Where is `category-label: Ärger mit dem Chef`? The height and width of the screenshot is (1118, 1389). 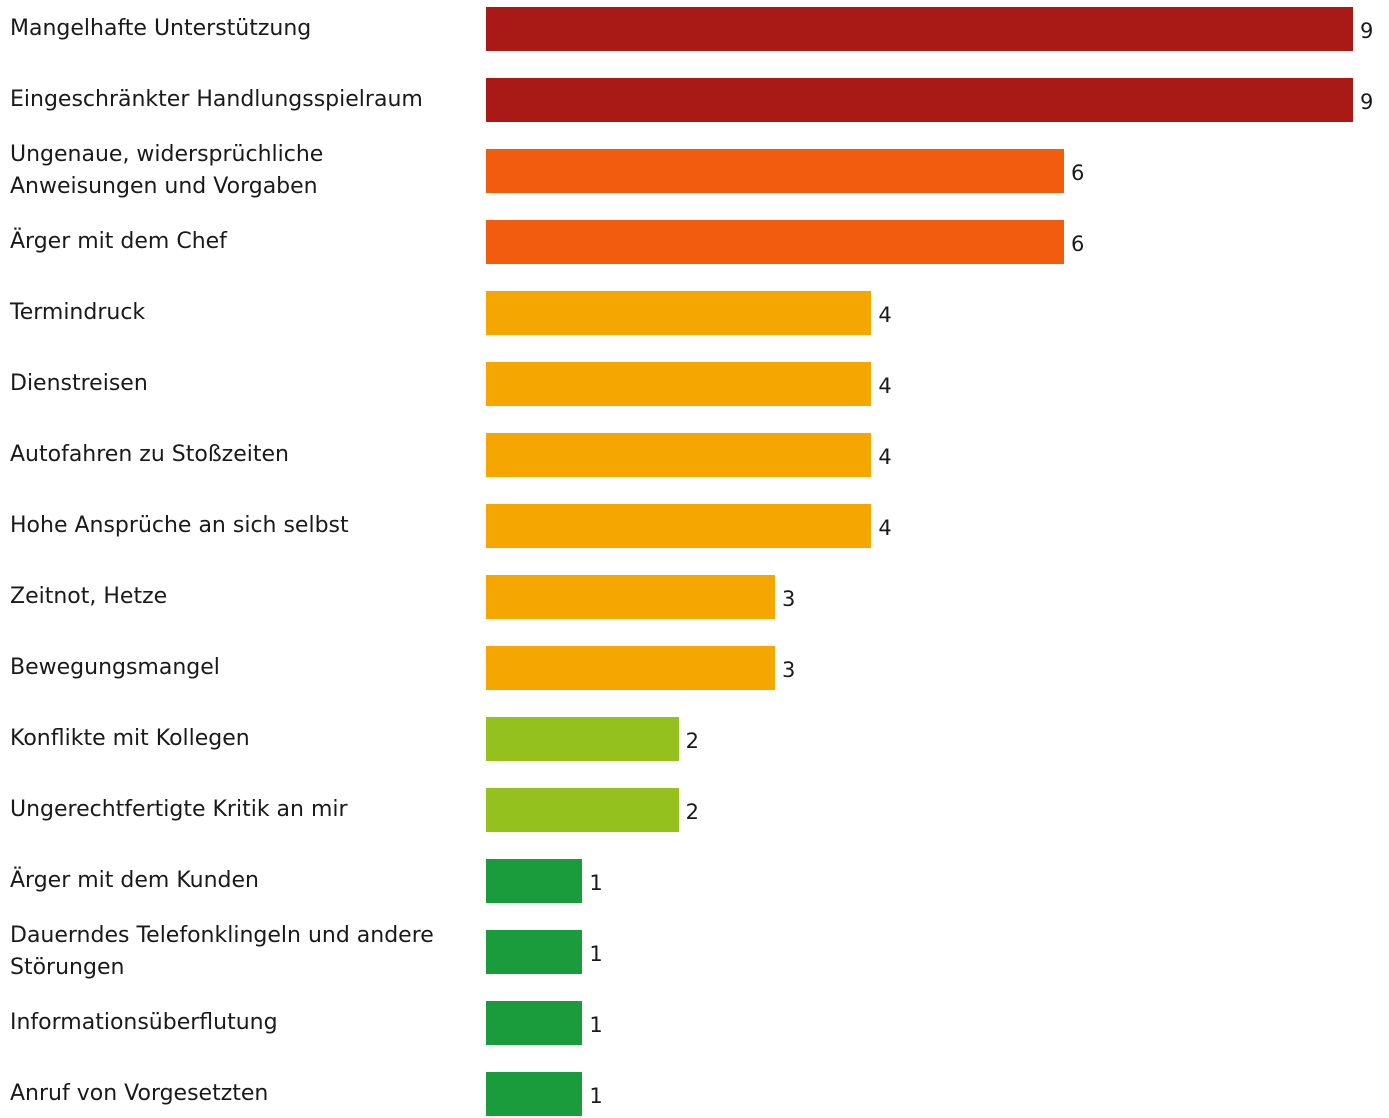
category-label: Ärger mit dem Chef is located at coordinates (118, 241).